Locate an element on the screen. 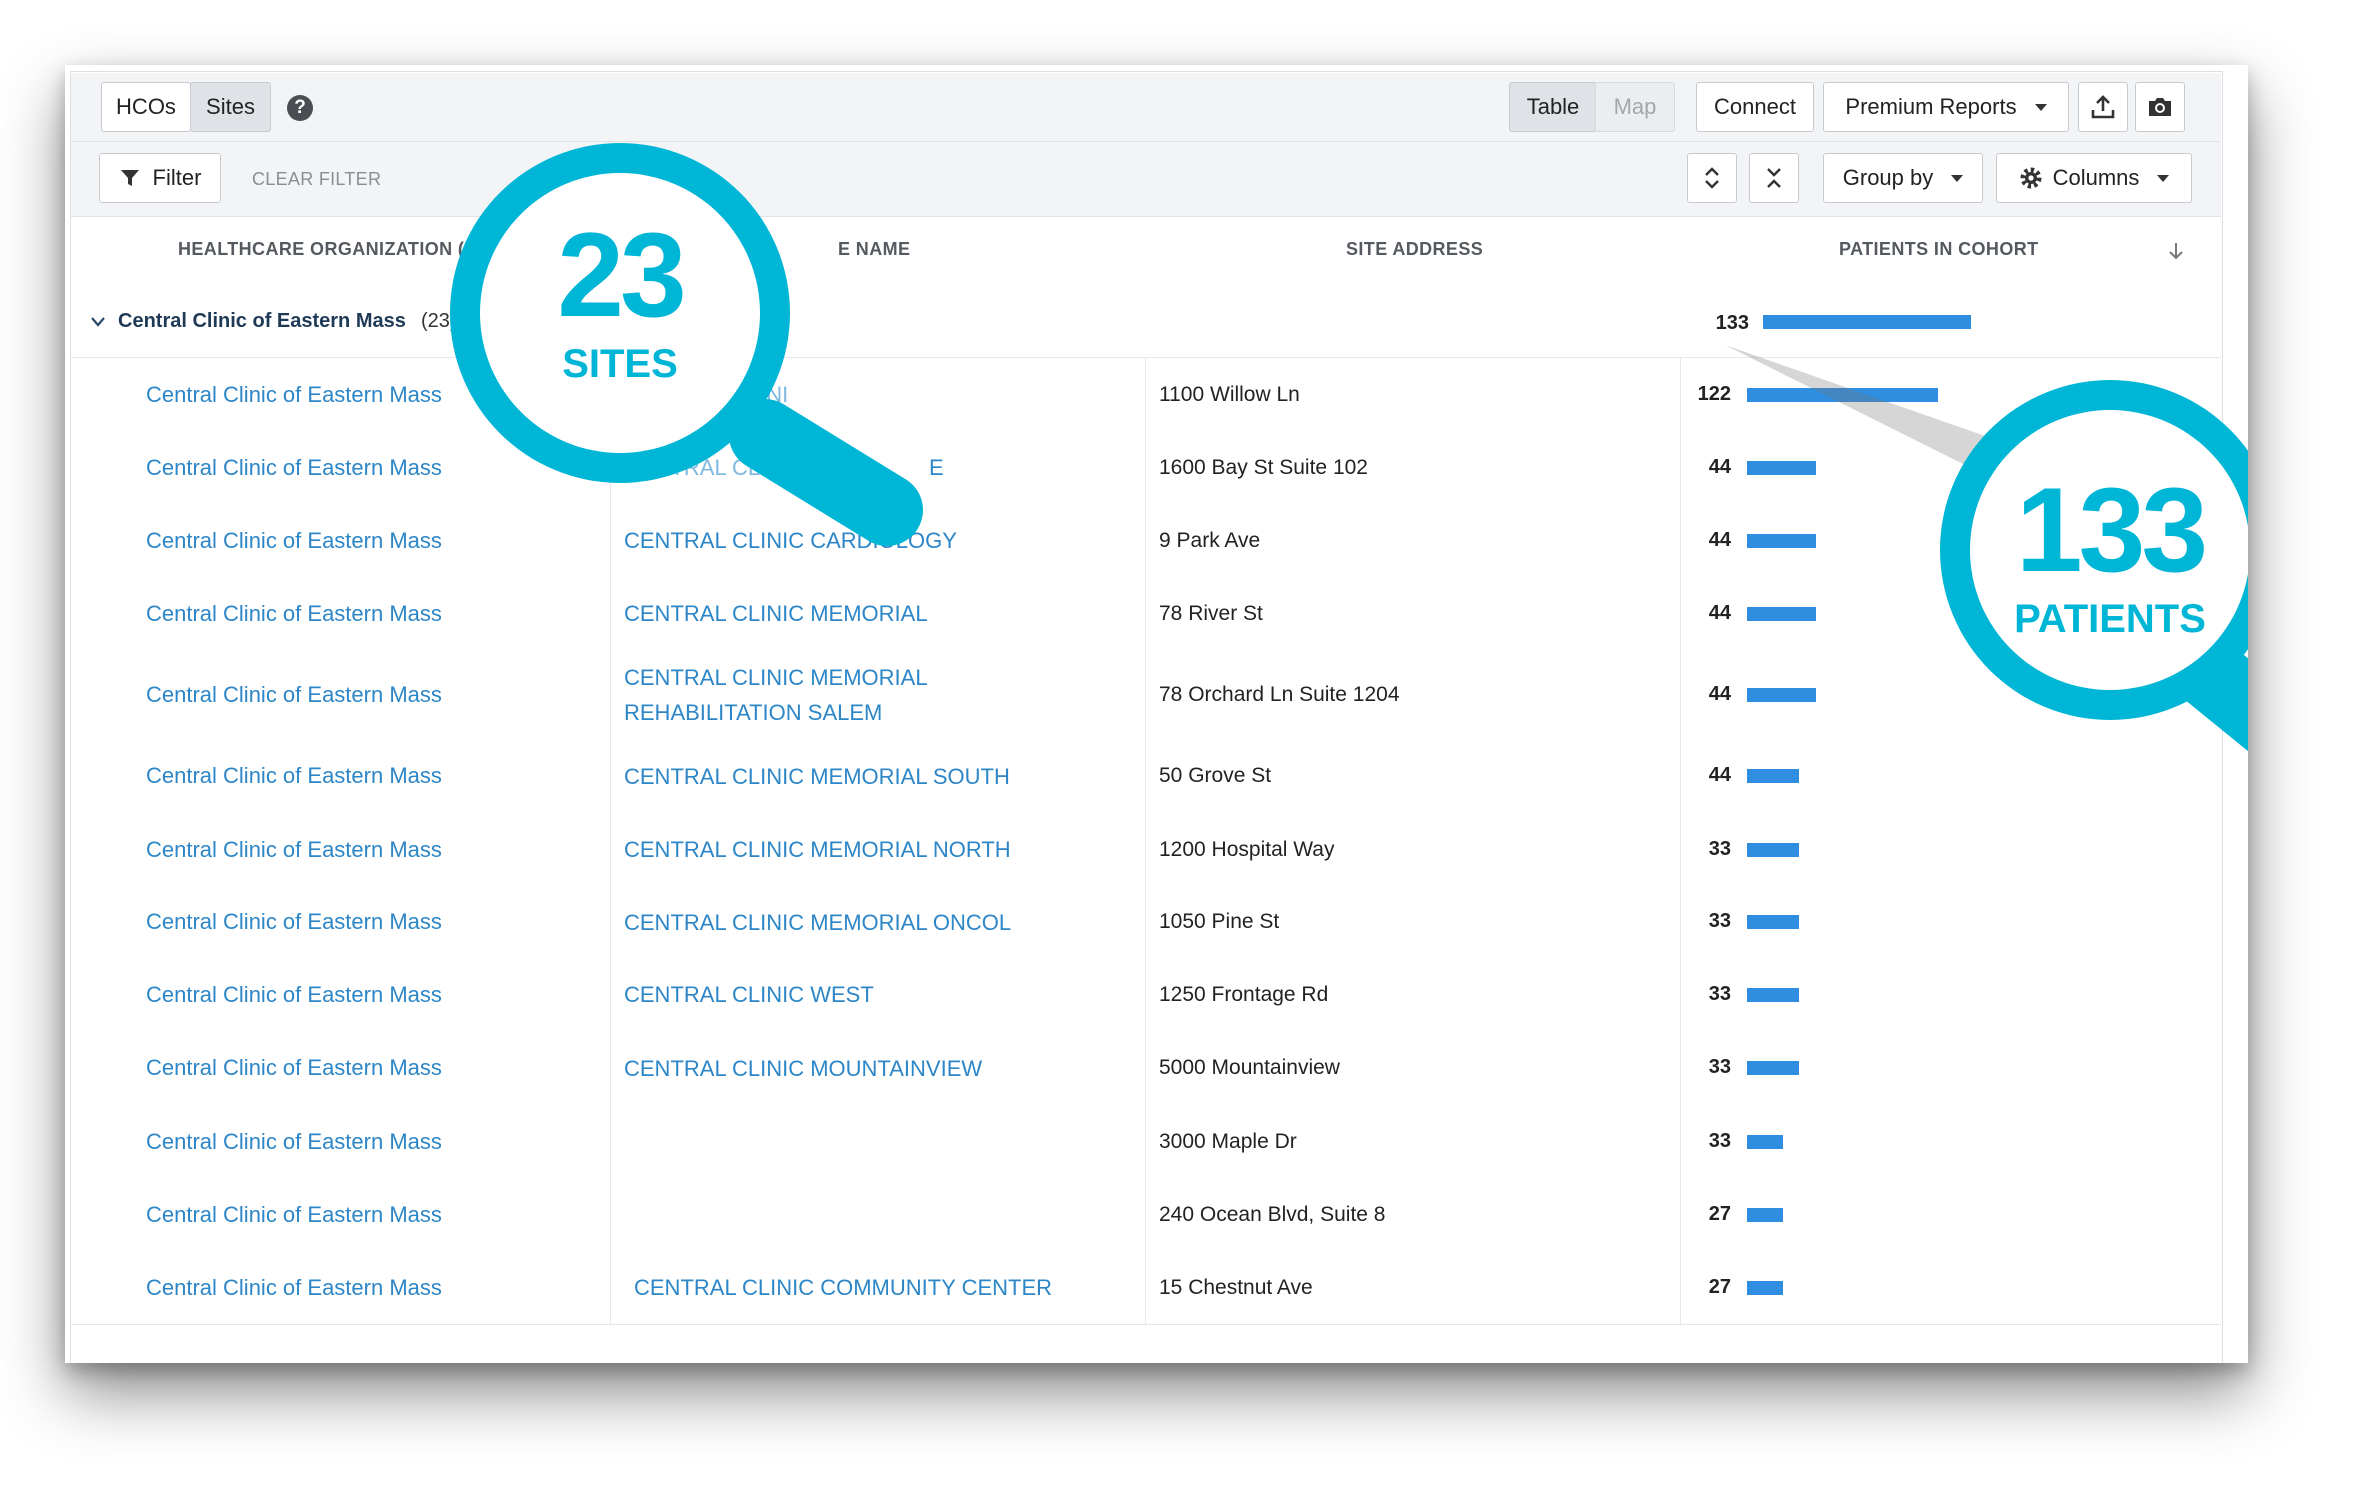 Image resolution: width=2379 pixels, height=1495 pixels. group-by-dropdown: Group by is located at coordinates (1903, 178).